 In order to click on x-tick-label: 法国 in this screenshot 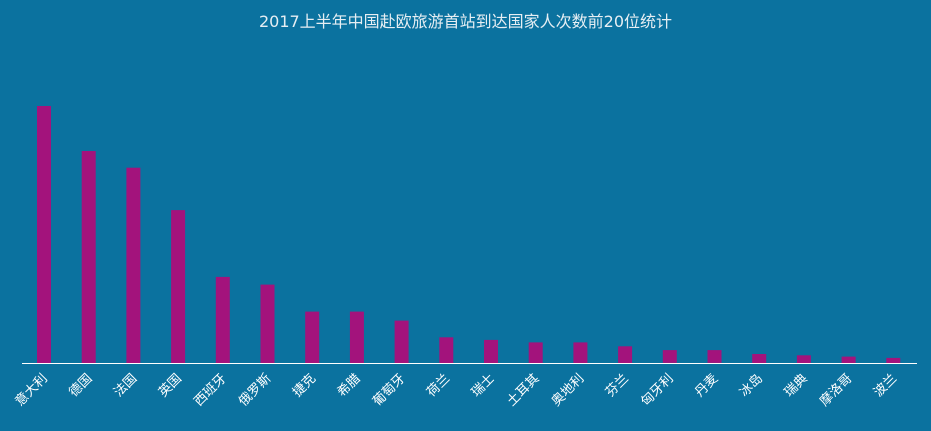, I will do `click(125, 385)`.